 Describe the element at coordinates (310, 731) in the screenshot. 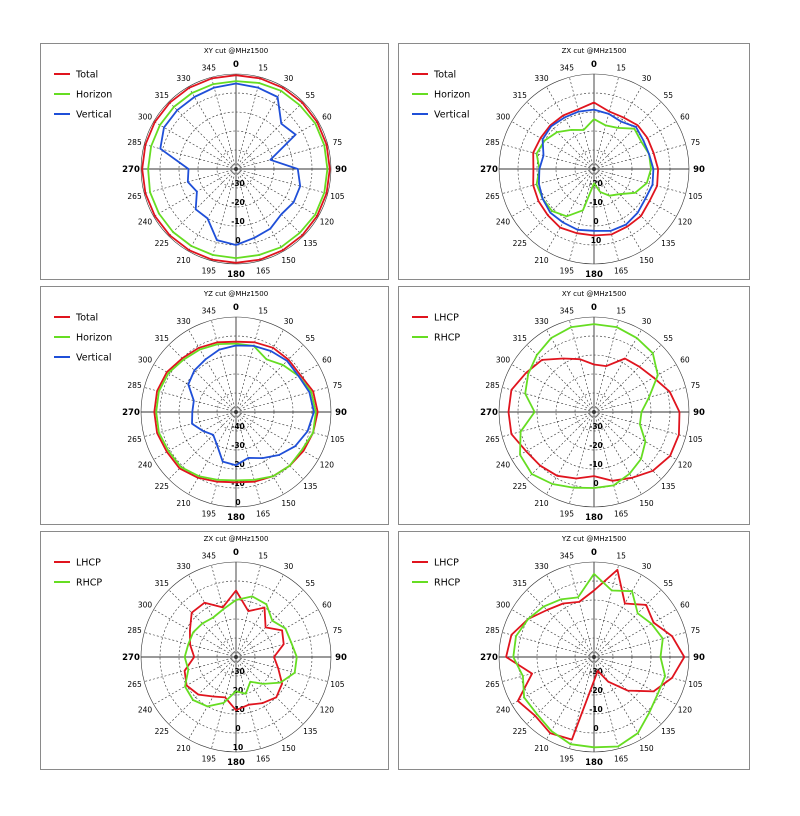

I see `angle-tick-label: 135` at that location.